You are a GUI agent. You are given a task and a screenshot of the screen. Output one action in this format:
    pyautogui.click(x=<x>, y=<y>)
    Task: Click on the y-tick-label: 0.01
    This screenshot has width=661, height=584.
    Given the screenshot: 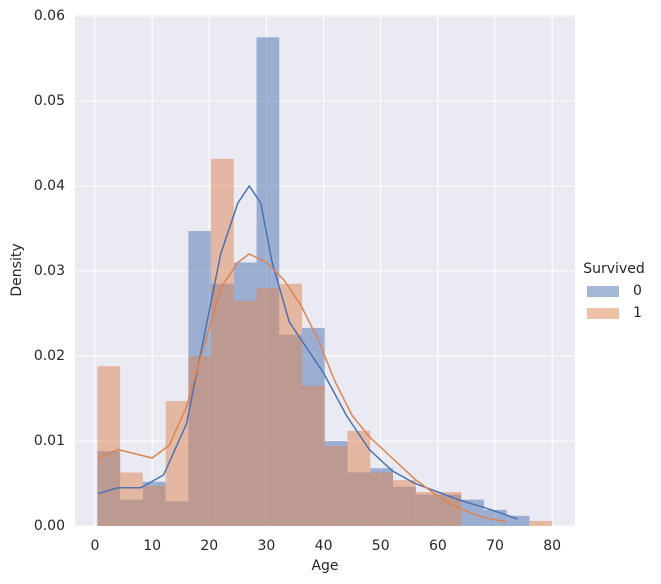 What is the action you would take?
    pyautogui.click(x=49, y=441)
    